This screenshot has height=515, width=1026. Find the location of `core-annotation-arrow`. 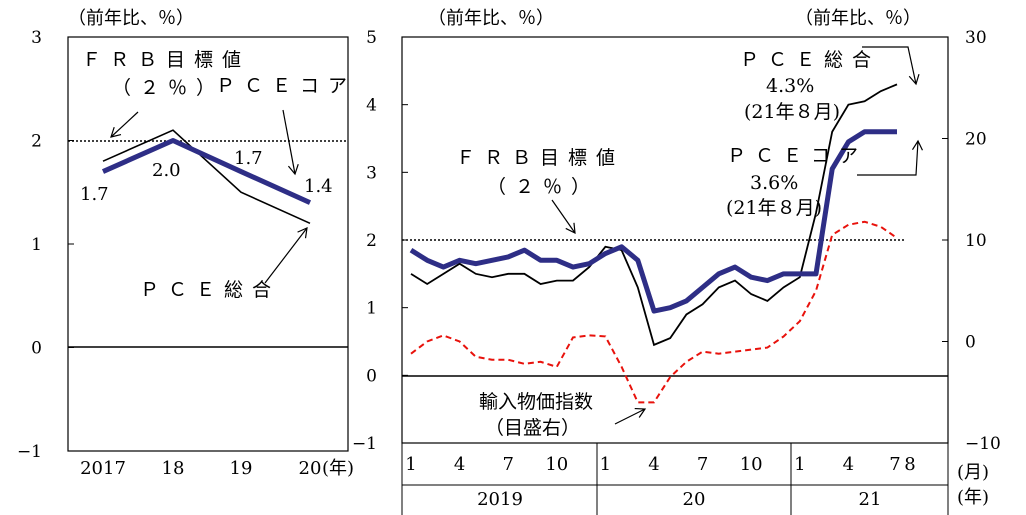

core-annotation-arrow is located at coordinates (890, 157).